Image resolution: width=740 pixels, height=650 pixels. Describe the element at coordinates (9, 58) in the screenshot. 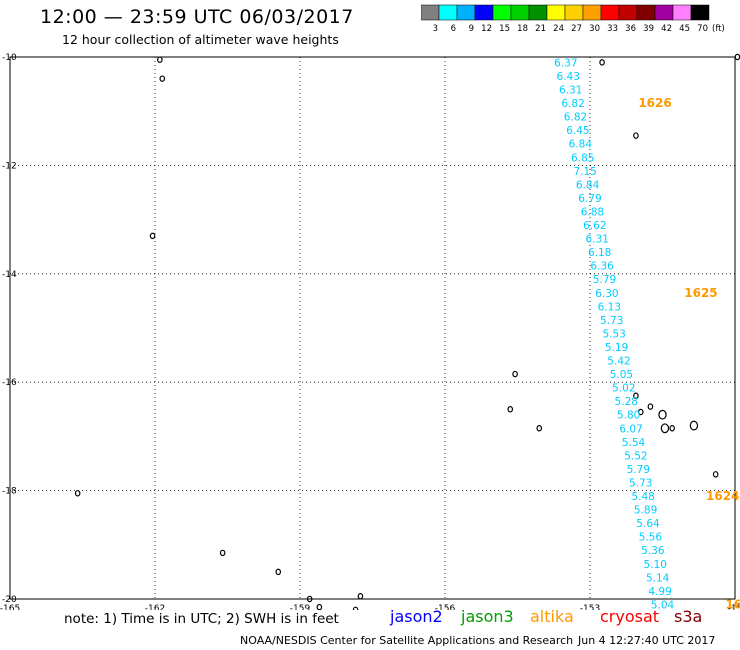

I see `y-tick-label: -10` at that location.